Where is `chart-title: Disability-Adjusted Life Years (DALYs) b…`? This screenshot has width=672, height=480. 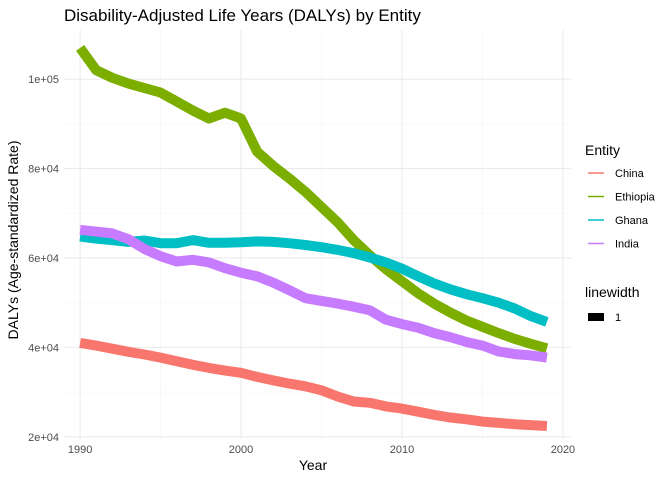
chart-title: Disability-Adjusted Life Years (DALYs) b… is located at coordinates (242, 15).